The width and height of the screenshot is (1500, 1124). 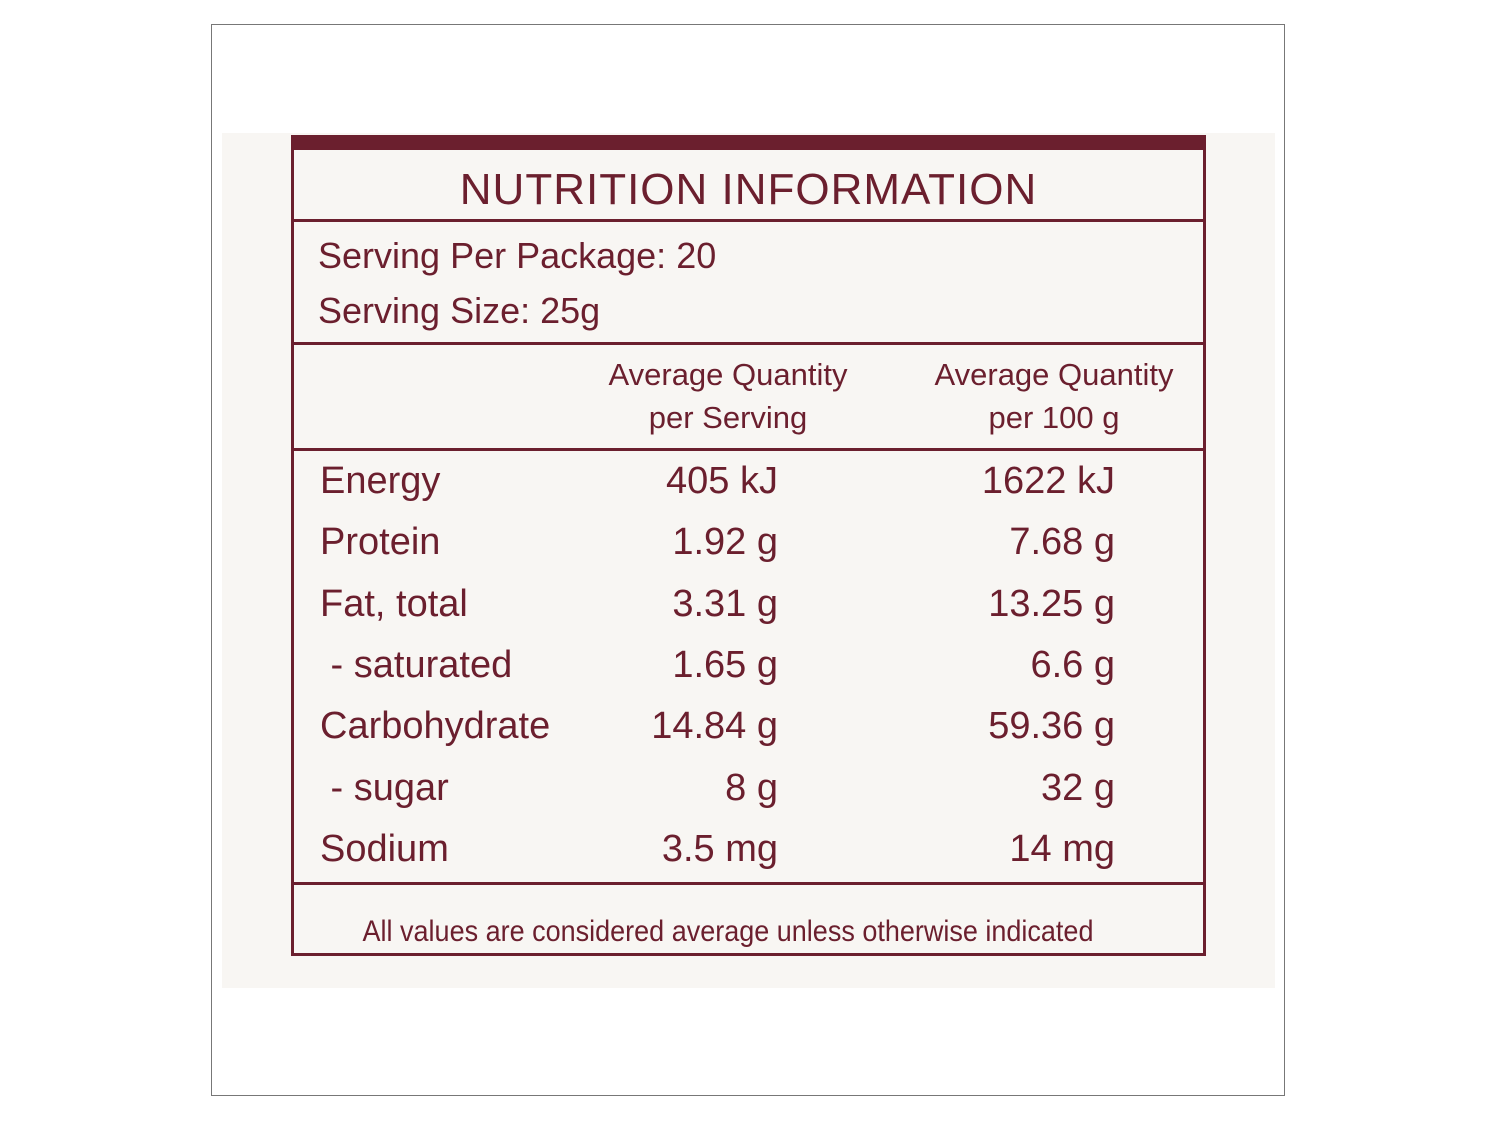 I want to click on nutrient-value: 59.36 g, so click(x=1051, y=726).